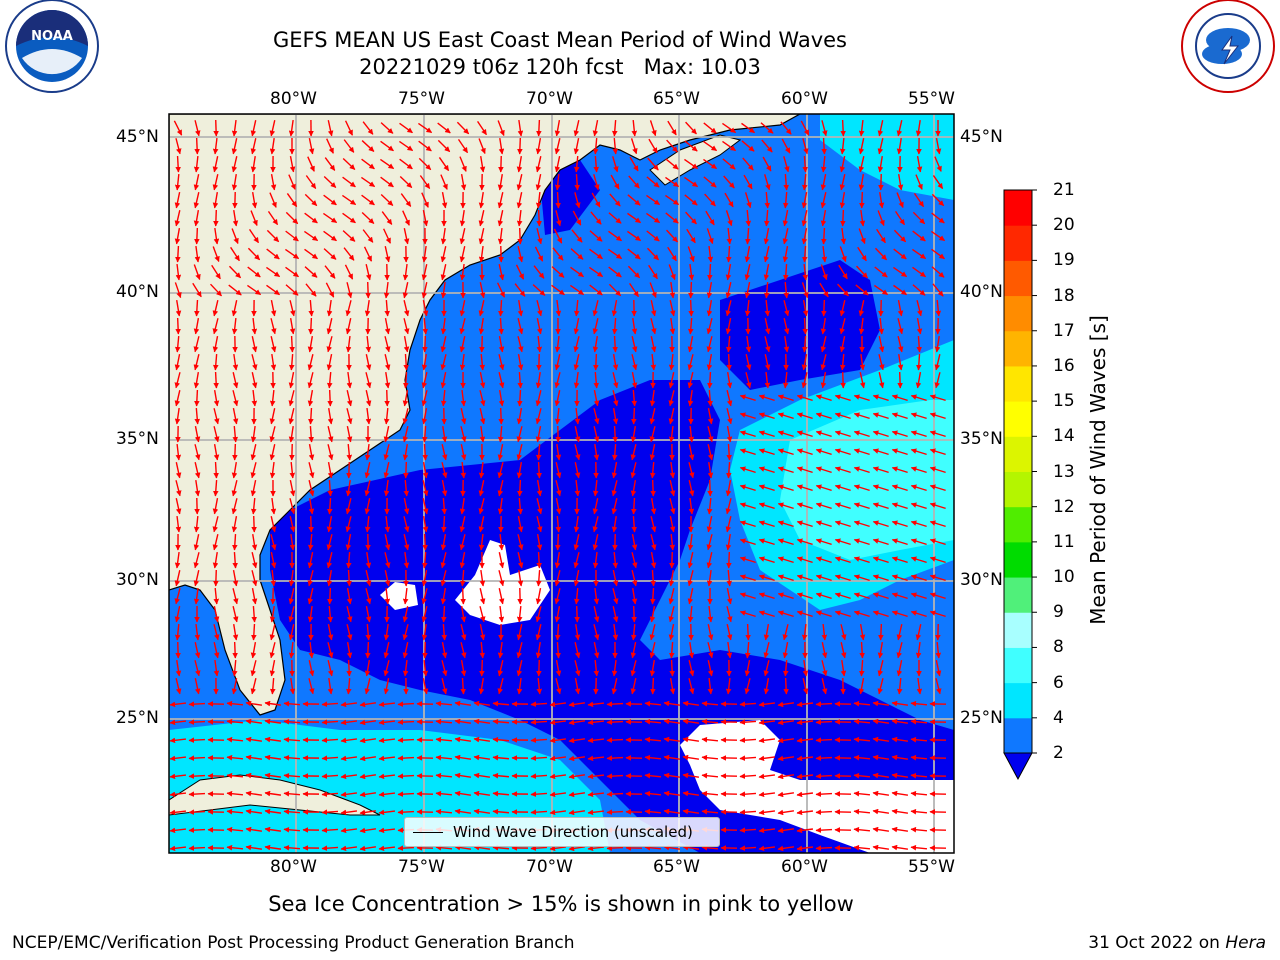 The height and width of the screenshot is (960, 1280). Describe the element at coordinates (1098, 470) in the screenshot. I see `colorbar-label: Mean Period of Wind Waves [s]` at that location.